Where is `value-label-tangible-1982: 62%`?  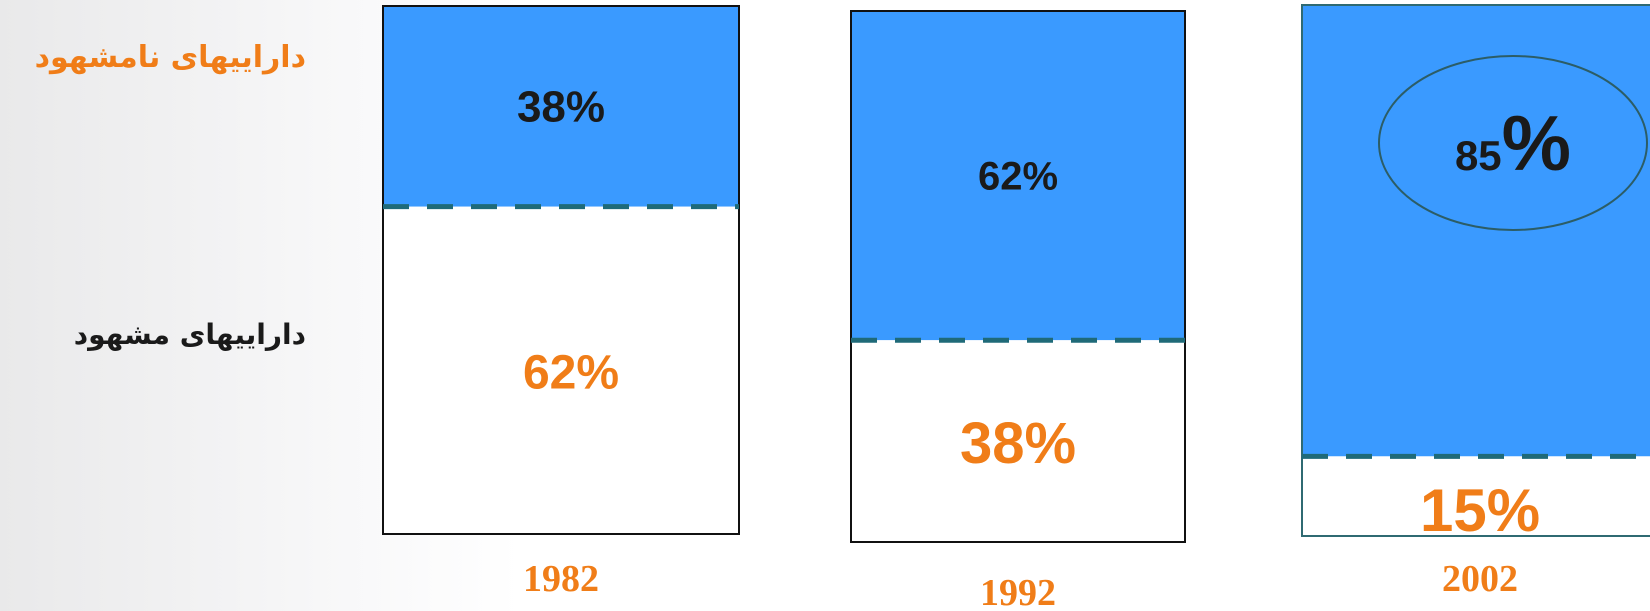
value-label-tangible-1982: 62% is located at coordinates (571, 373).